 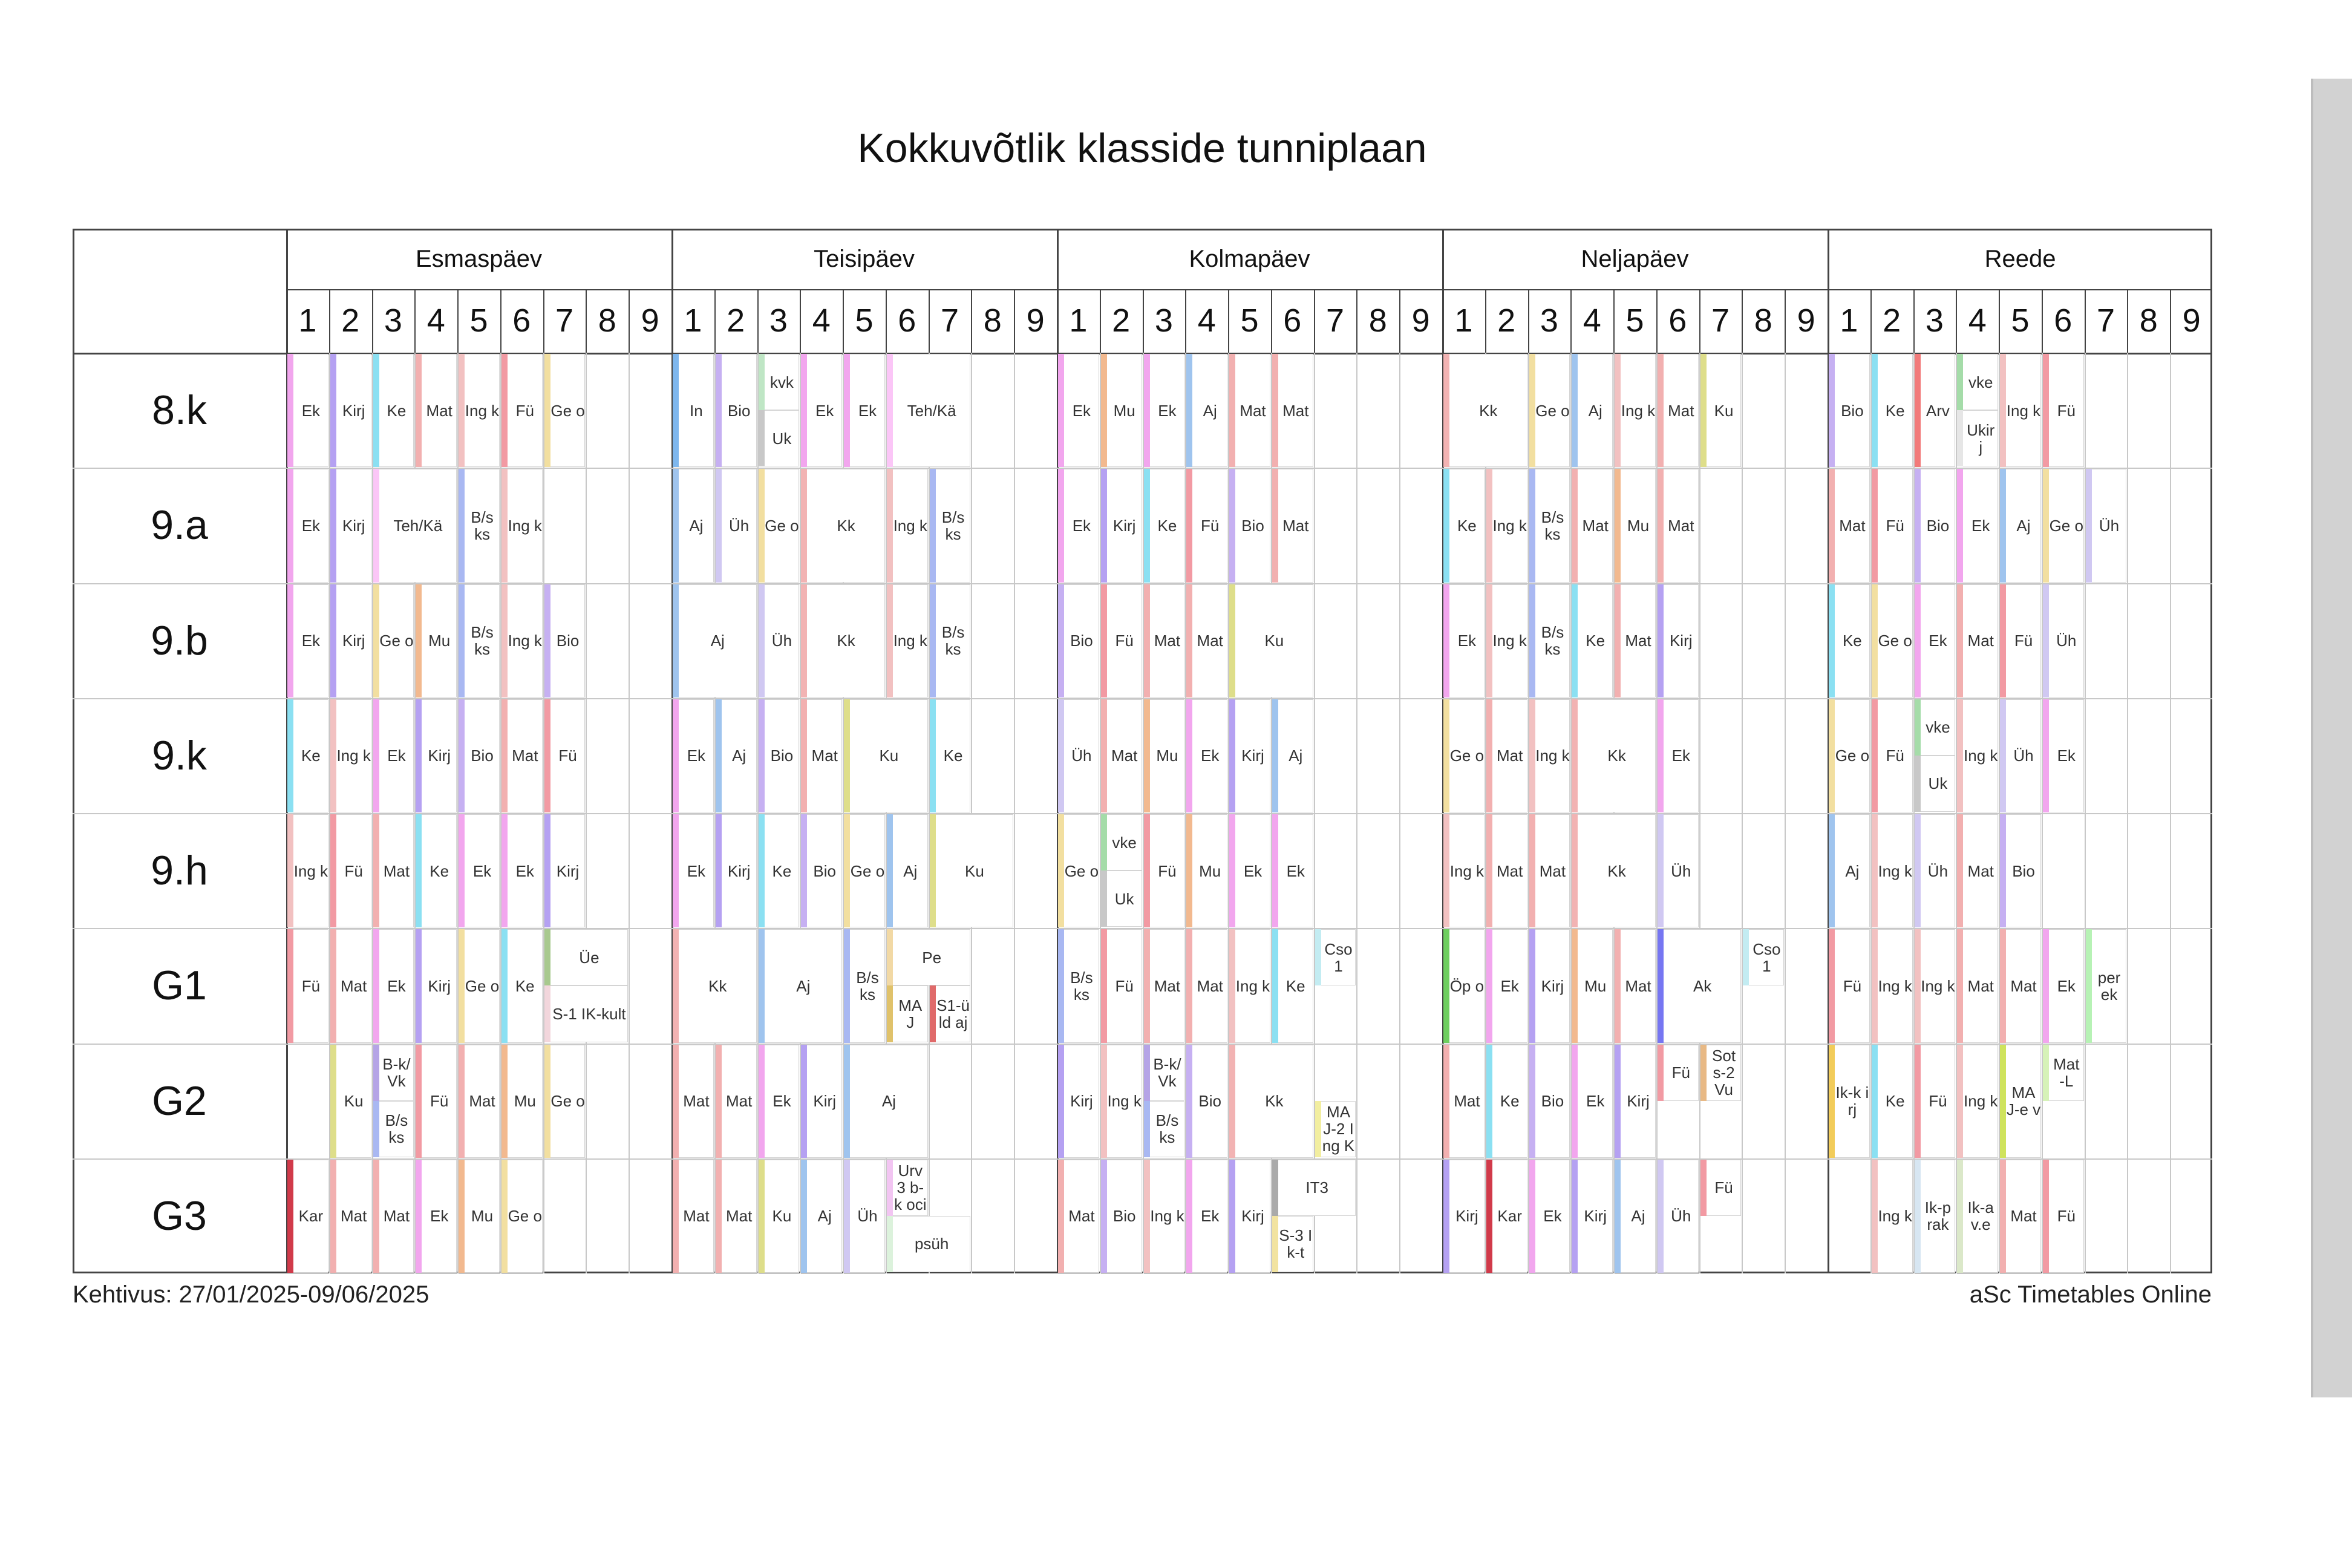 I want to click on lesson-cell: S-1 IK-kult, so click(x=586, y=1013).